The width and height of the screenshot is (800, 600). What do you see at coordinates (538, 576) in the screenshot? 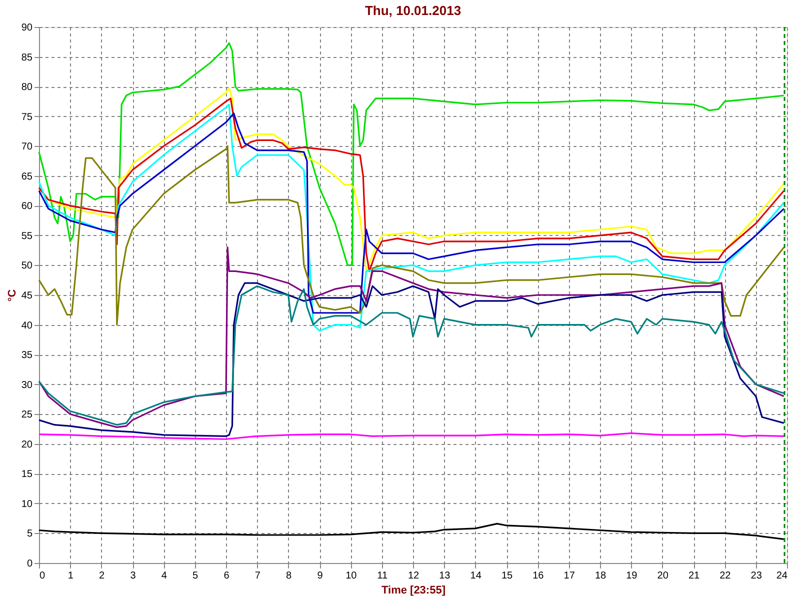
I see `x-tick-label: 16` at bounding box center [538, 576].